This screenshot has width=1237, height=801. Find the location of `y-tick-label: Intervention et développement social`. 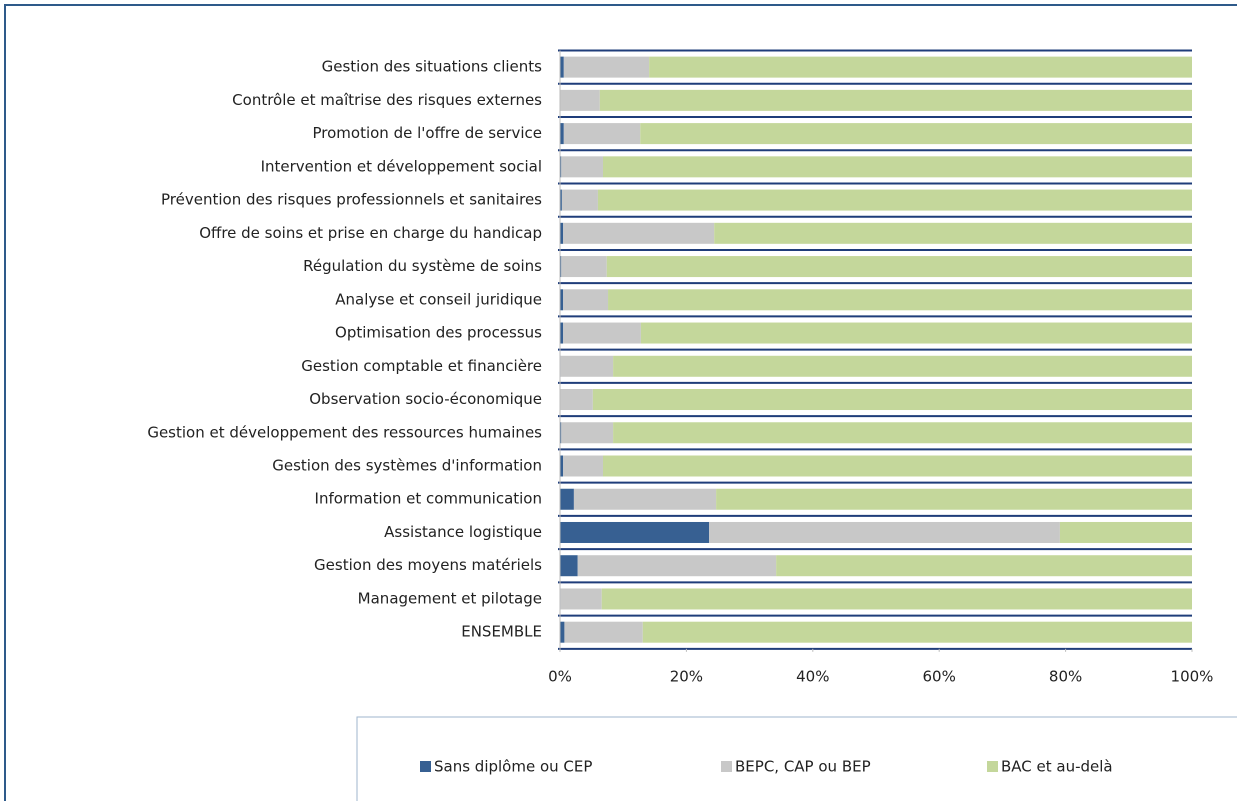

y-tick-label: Intervention et développement social is located at coordinates (401, 166).